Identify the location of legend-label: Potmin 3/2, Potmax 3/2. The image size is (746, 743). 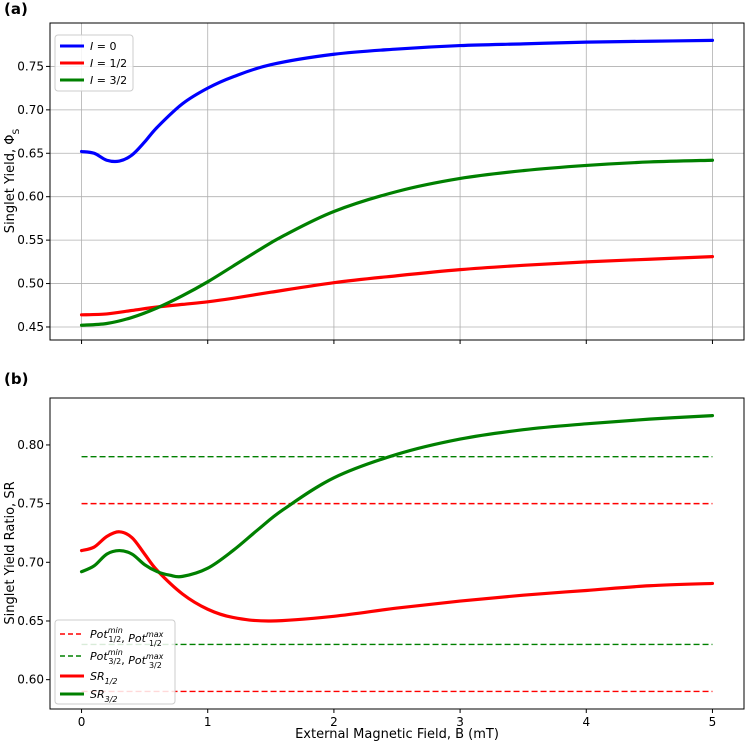
(127, 659).